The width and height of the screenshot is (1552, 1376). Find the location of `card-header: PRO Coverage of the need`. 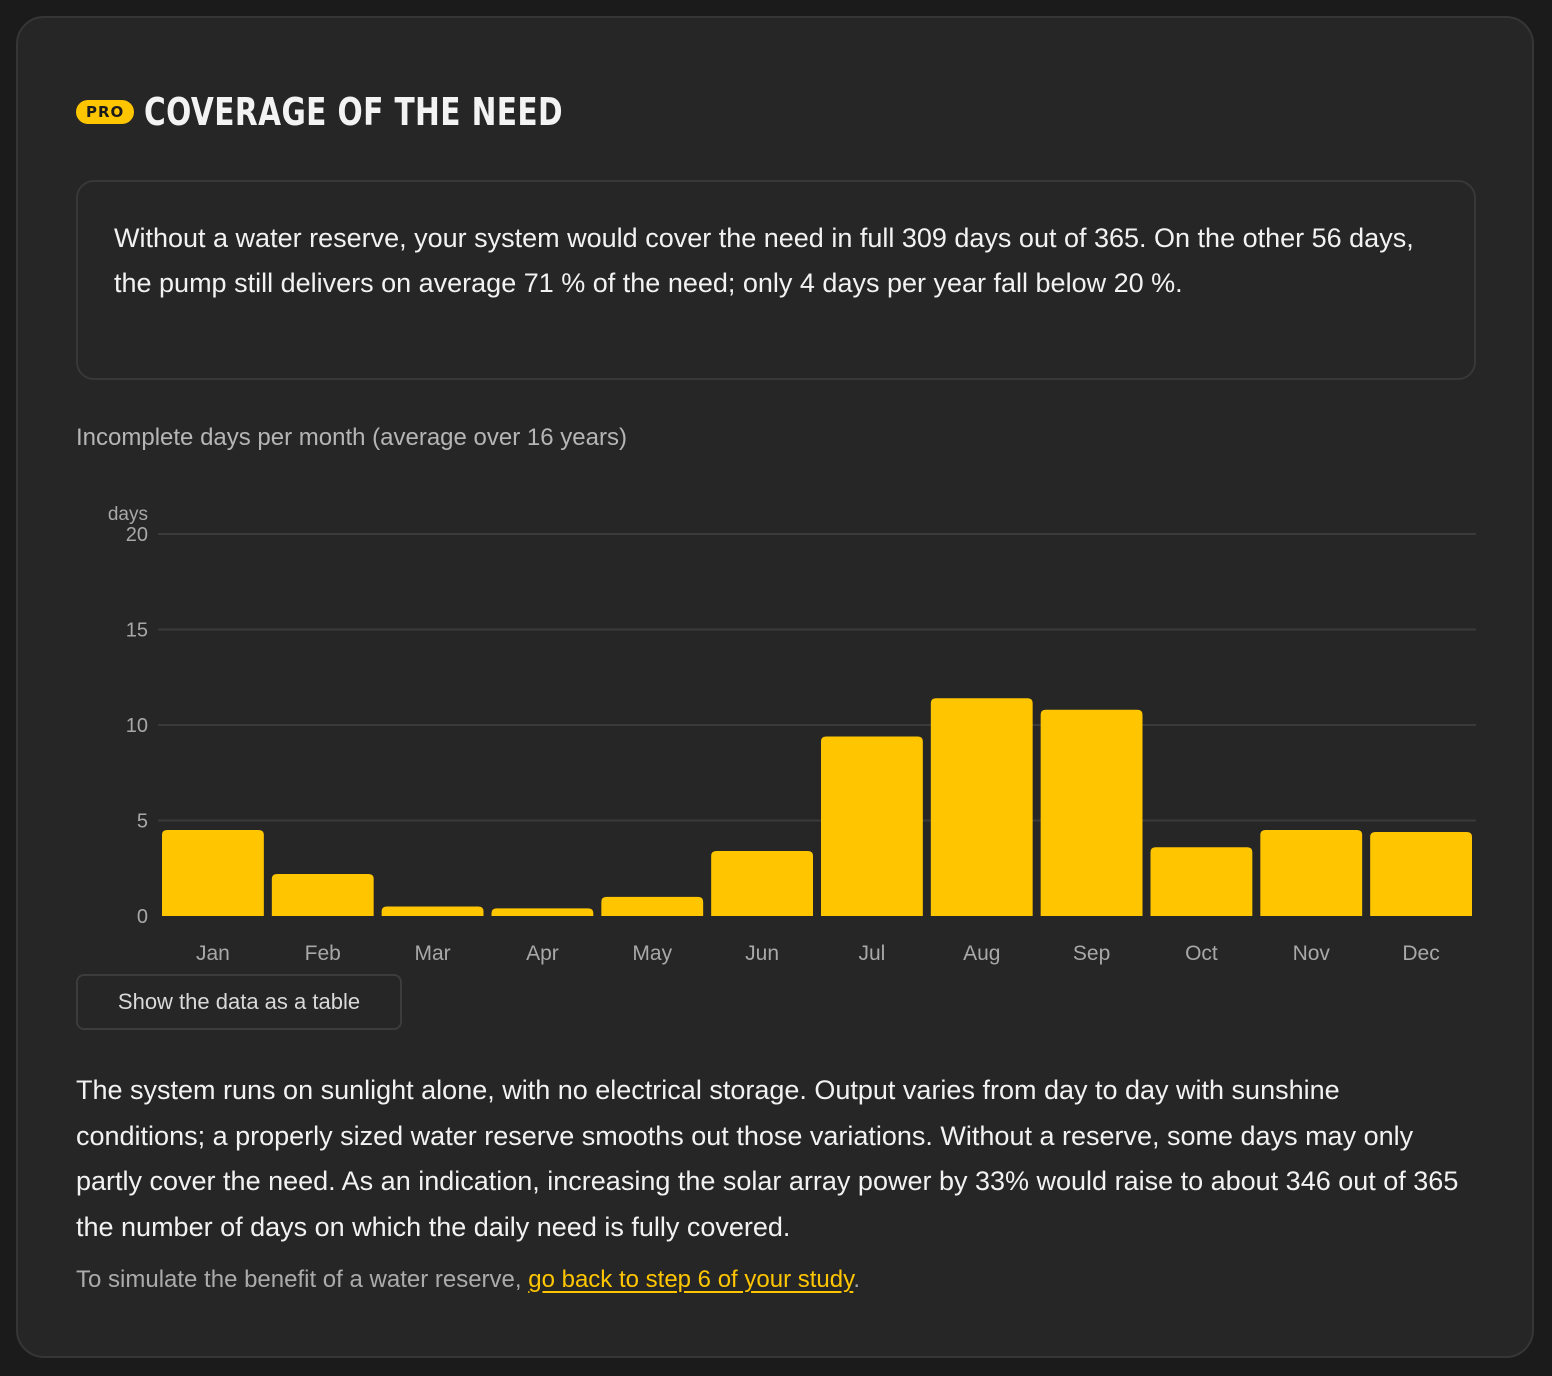

card-header: PRO Coverage of the need is located at coordinates (379, 112).